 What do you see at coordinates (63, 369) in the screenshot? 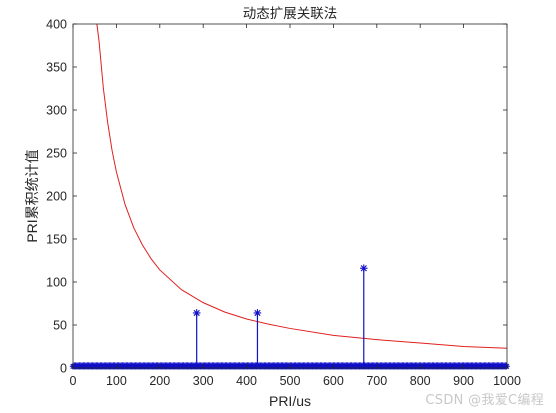
I see `y-tick-label: 0` at bounding box center [63, 369].